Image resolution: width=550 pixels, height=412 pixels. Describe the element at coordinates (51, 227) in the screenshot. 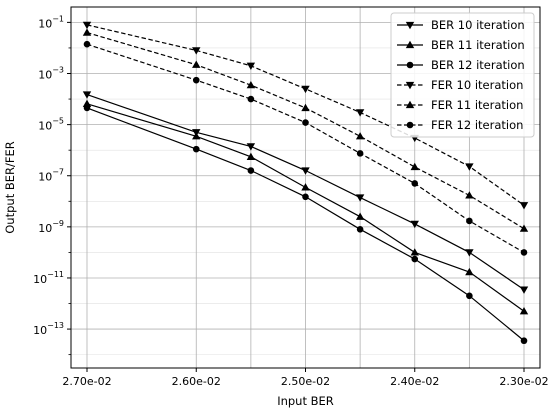

I see `y-tick-label: 10⁻⁹` at that location.